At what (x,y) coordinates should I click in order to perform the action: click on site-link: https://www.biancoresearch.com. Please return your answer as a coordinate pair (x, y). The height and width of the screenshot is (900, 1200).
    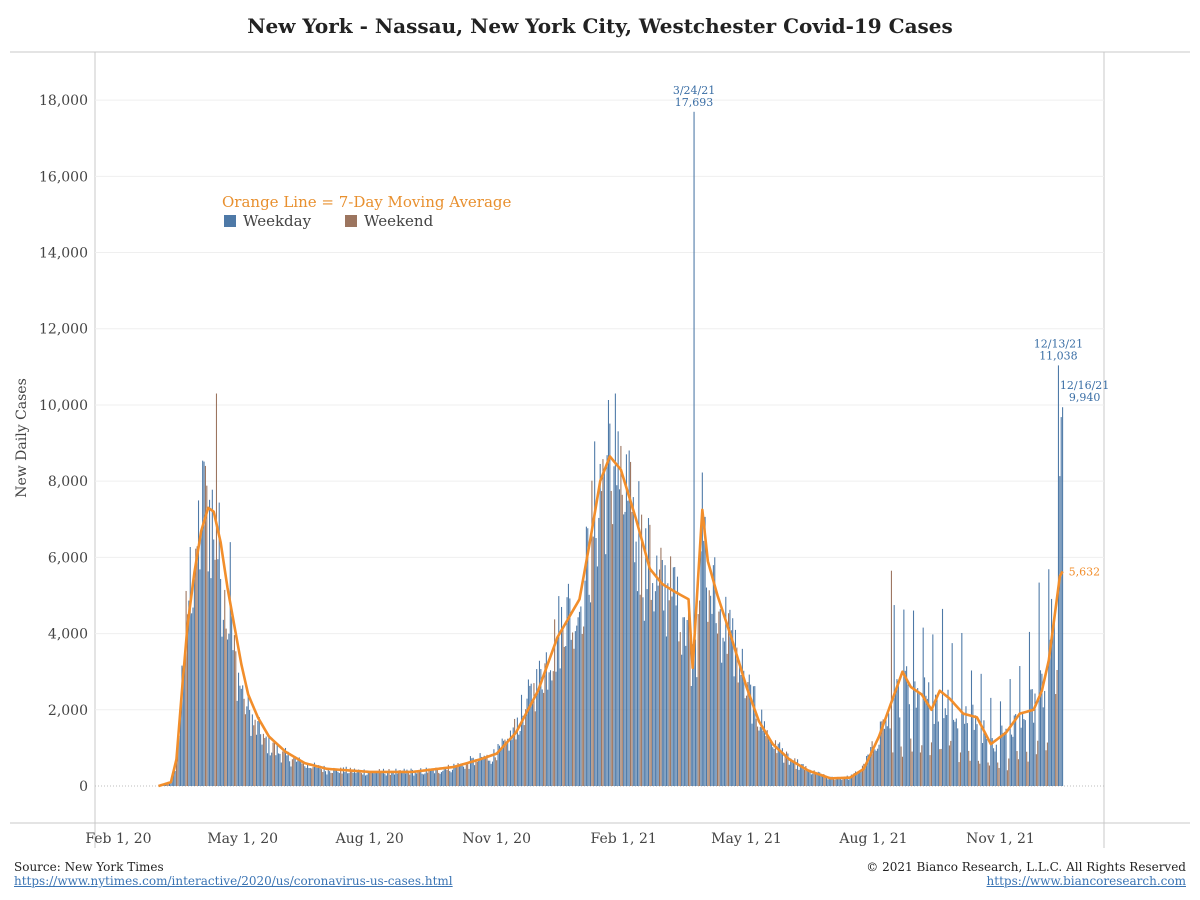
    Looking at the image, I should click on (1086, 881).